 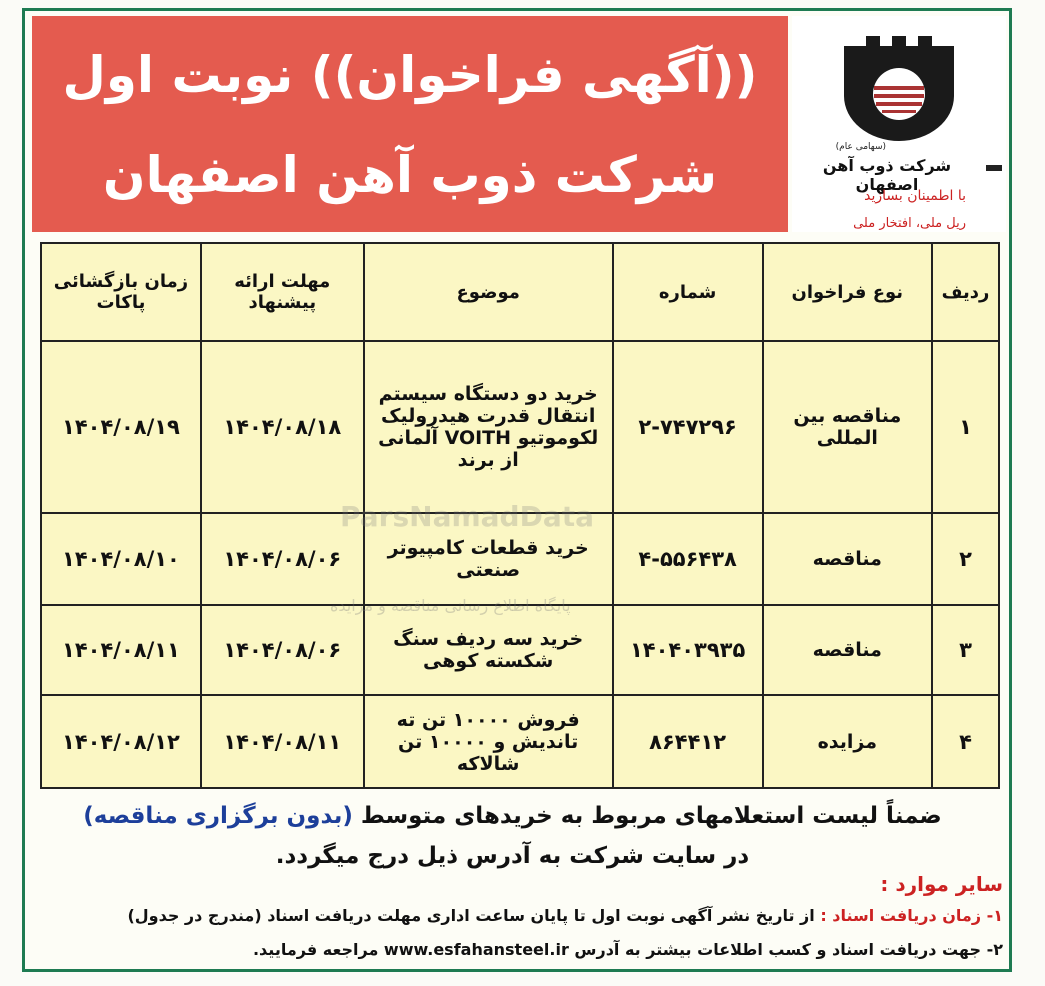 I want to click on company-name: شرکت ذوب آهن اصفهان, so click(x=887, y=175).